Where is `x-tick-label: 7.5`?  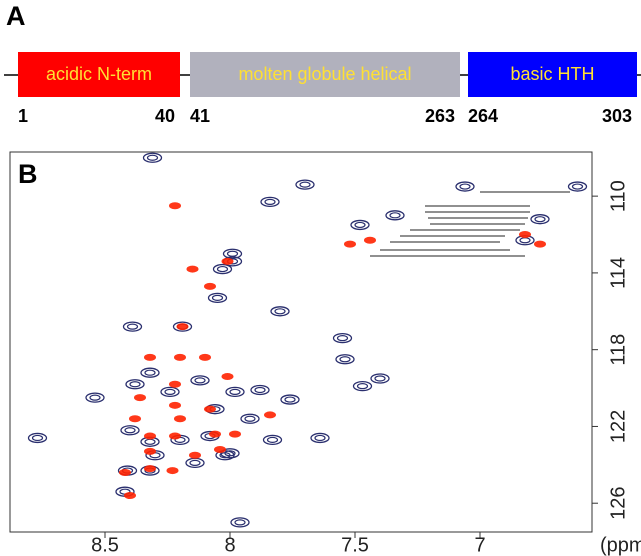
x-tick-label: 7.5 is located at coordinates (355, 545).